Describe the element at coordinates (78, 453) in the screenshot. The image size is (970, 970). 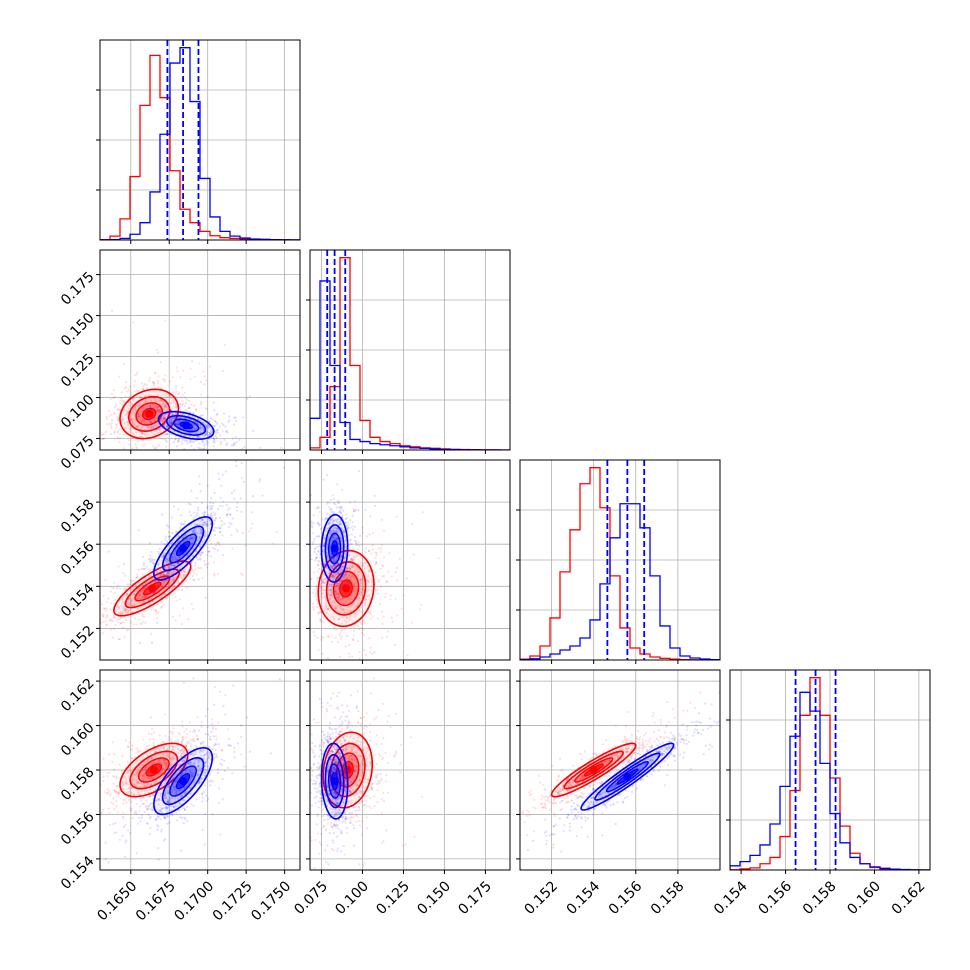
I see `y-tick-label: 0.075` at that location.